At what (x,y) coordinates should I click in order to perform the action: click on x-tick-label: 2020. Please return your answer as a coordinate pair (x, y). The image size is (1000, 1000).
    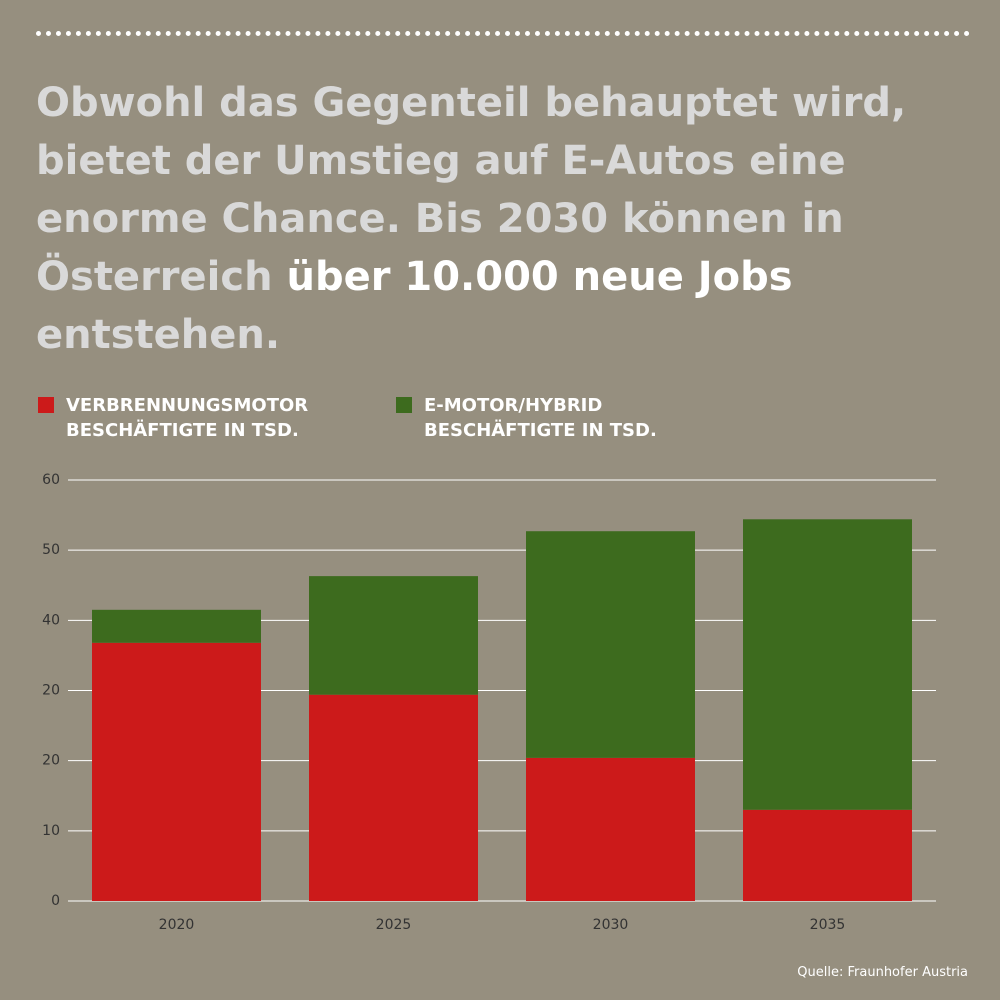
    Looking at the image, I should click on (177, 925).